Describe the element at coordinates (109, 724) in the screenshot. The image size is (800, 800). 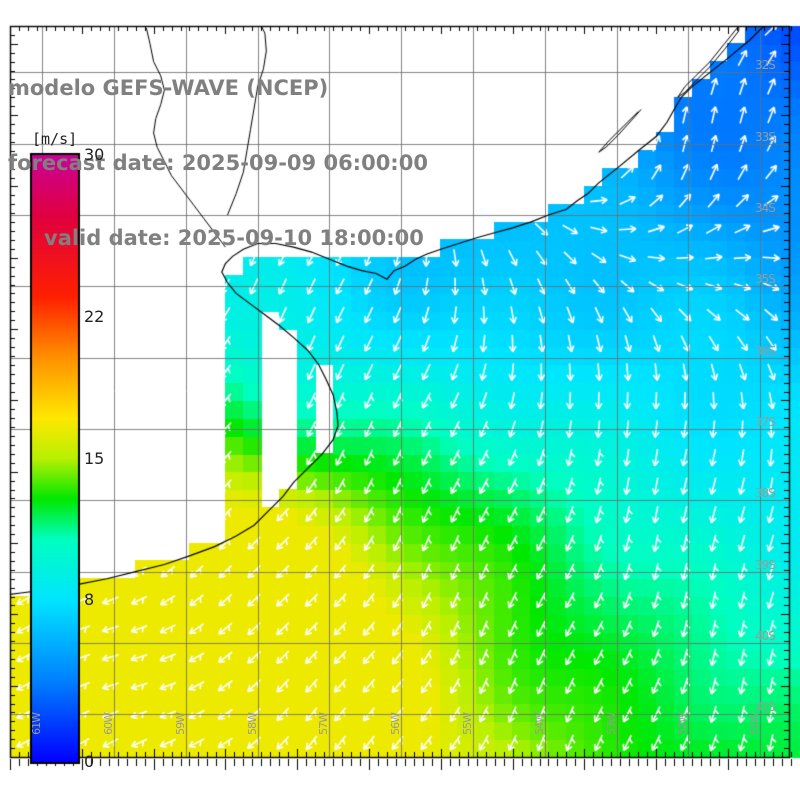
I see `x-axis-label-60w: 60W` at that location.